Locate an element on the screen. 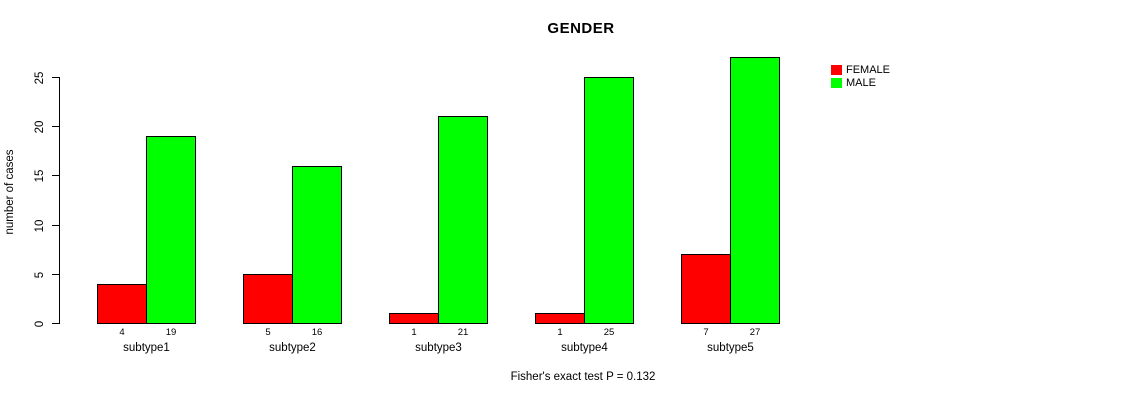 This screenshot has height=400, width=1140. category-label-subtype2: subtype2 is located at coordinates (292, 348).